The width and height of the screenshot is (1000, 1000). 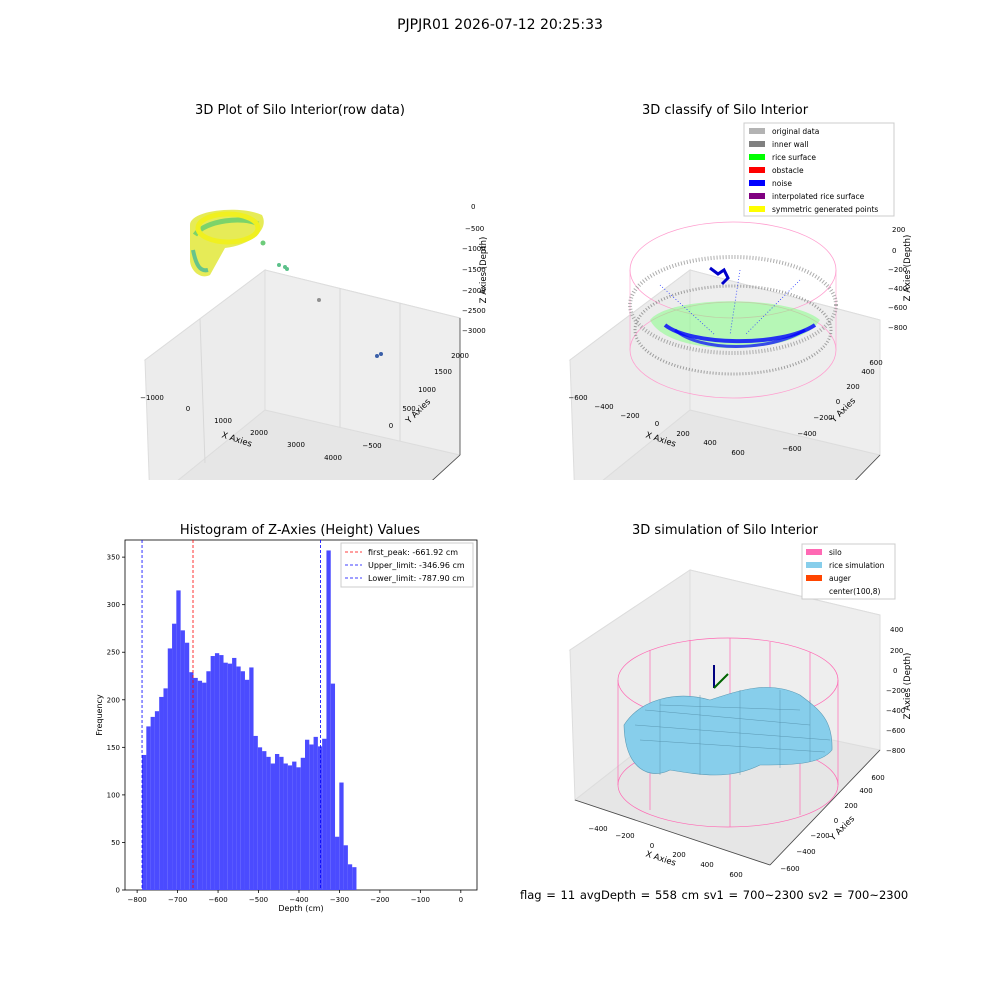 What do you see at coordinates (113, 795) in the screenshot?
I see `y-tick-label: 100` at bounding box center [113, 795].